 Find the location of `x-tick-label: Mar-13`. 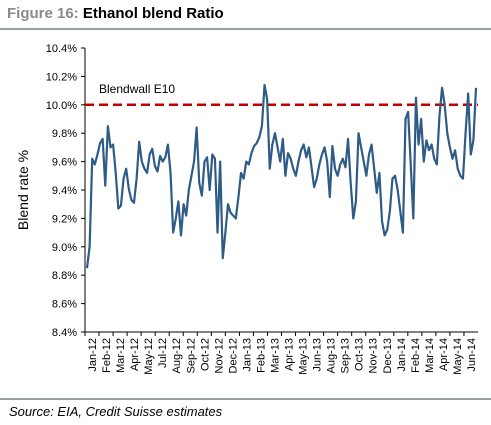

x-tick-label: Mar-13 is located at coordinates (275, 355).